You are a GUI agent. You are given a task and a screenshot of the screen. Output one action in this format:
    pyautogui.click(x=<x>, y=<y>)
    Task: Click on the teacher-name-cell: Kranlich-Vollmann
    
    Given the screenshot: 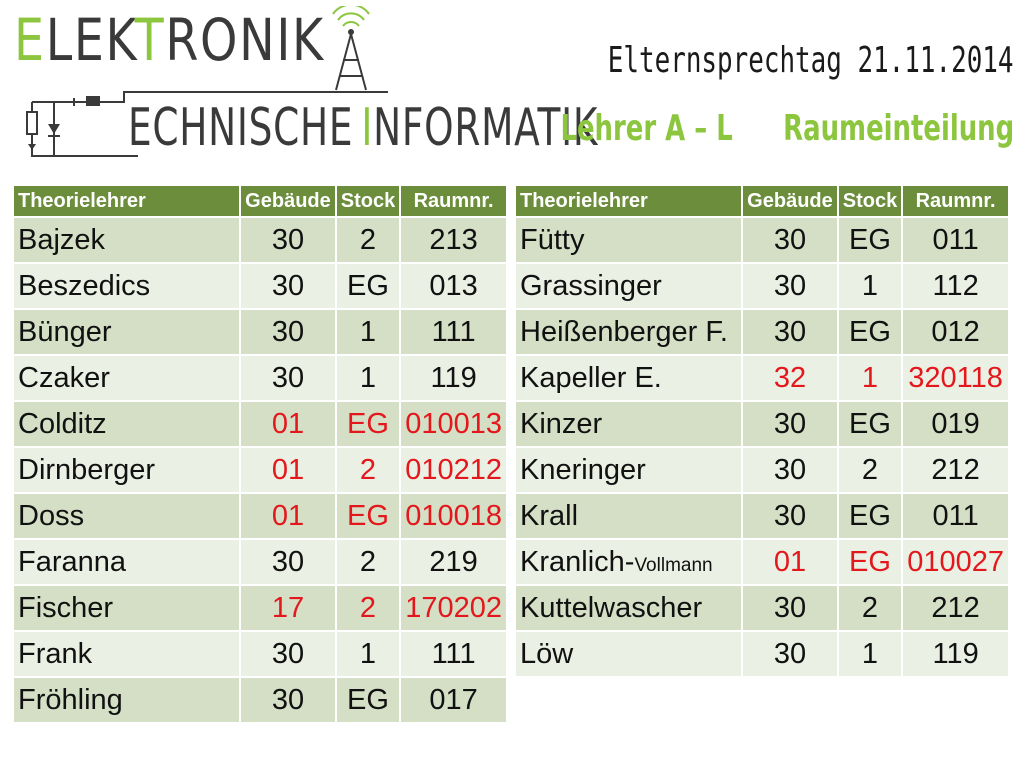 What is the action you would take?
    pyautogui.click(x=629, y=562)
    